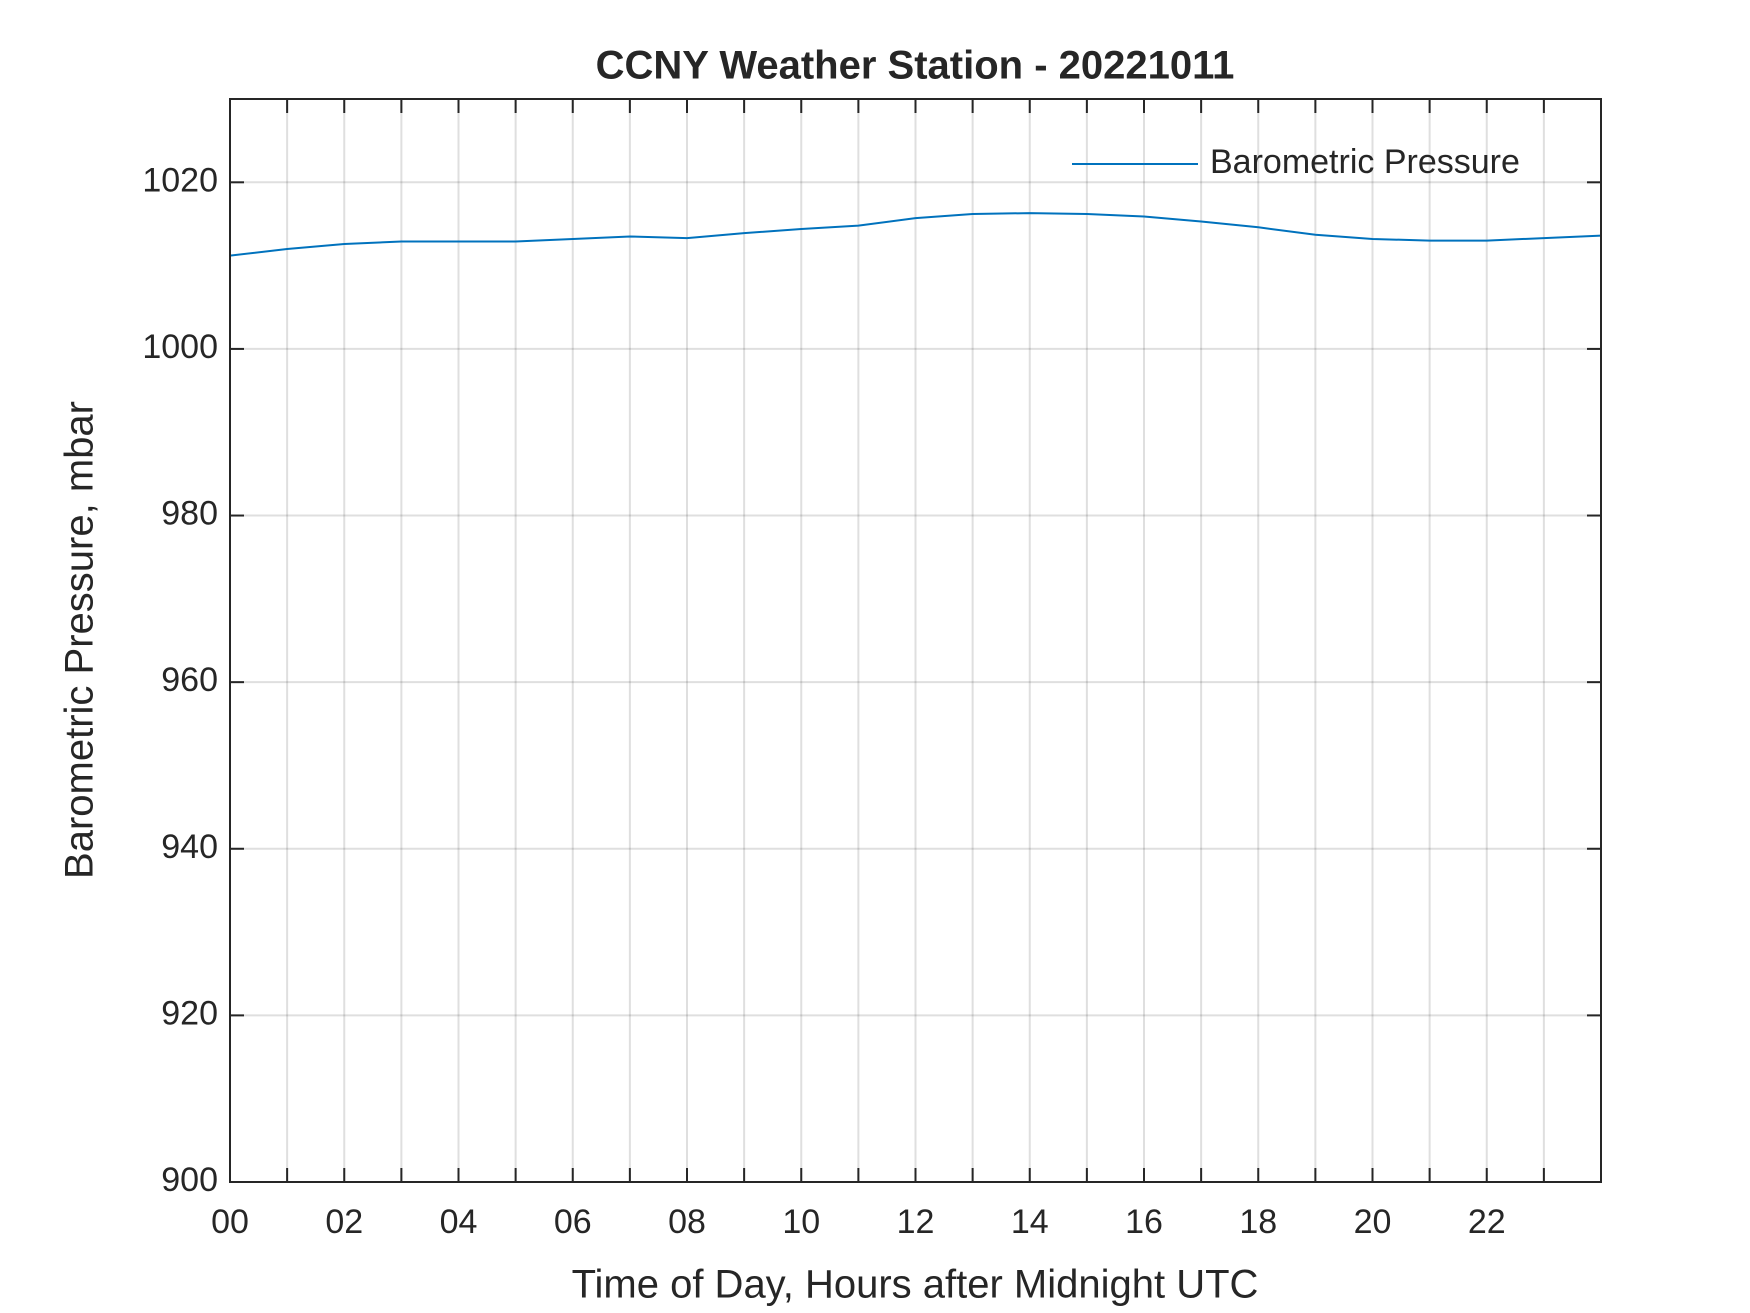 Image resolution: width=1750 pixels, height=1313 pixels. Describe the element at coordinates (915, 234) in the screenshot. I see `data-line` at that location.